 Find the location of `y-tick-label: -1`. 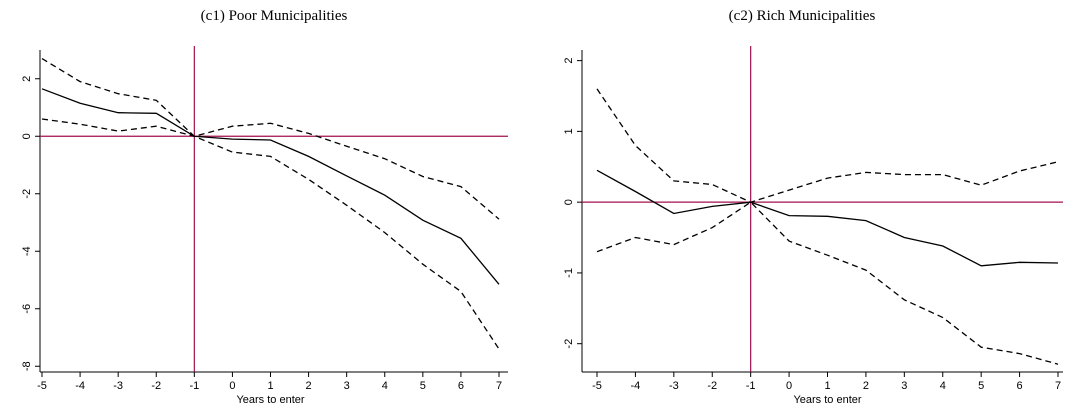

y-tick-label: -1 is located at coordinates (569, 273).